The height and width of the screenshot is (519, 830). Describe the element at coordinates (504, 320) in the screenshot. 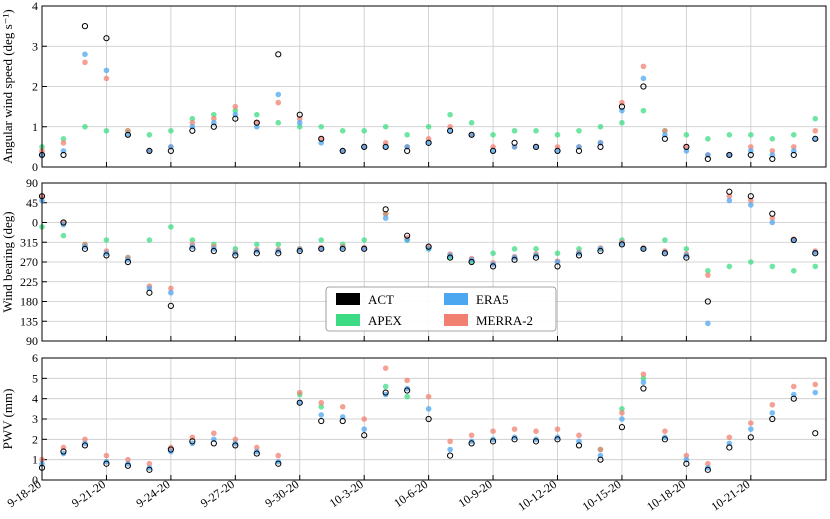

I see `legend-label-merra-2: MERRA-2` at that location.